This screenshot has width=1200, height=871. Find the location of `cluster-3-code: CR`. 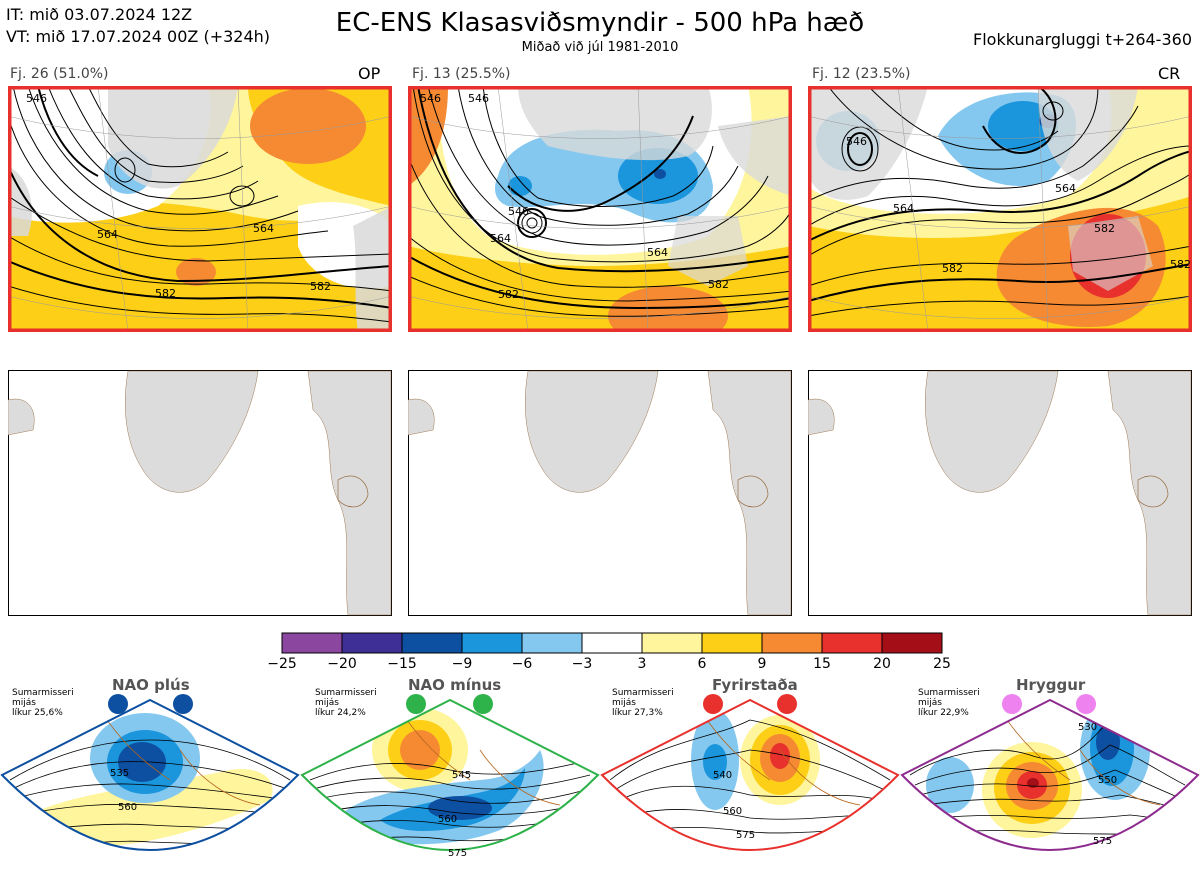

cluster-3-code: CR is located at coordinates (1169, 73).